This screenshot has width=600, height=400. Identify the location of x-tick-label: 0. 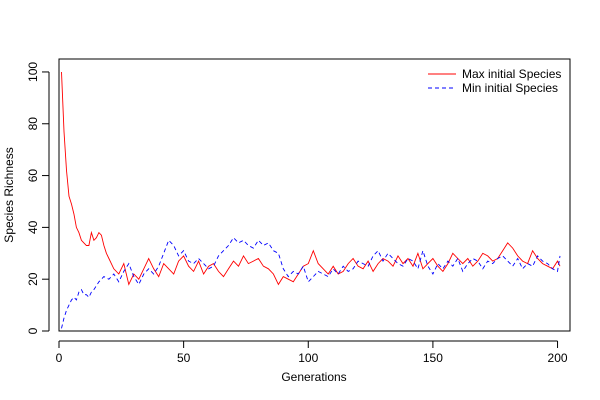
(59, 358).